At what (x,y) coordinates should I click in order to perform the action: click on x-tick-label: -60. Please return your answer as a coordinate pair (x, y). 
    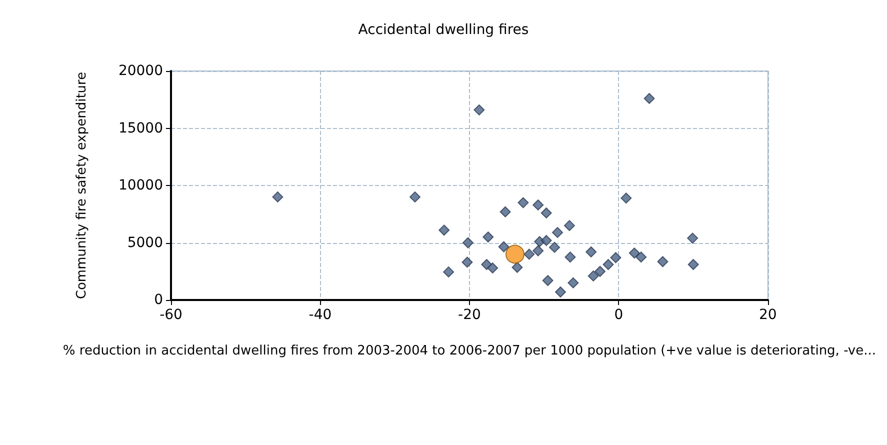
    Looking at the image, I should click on (171, 315).